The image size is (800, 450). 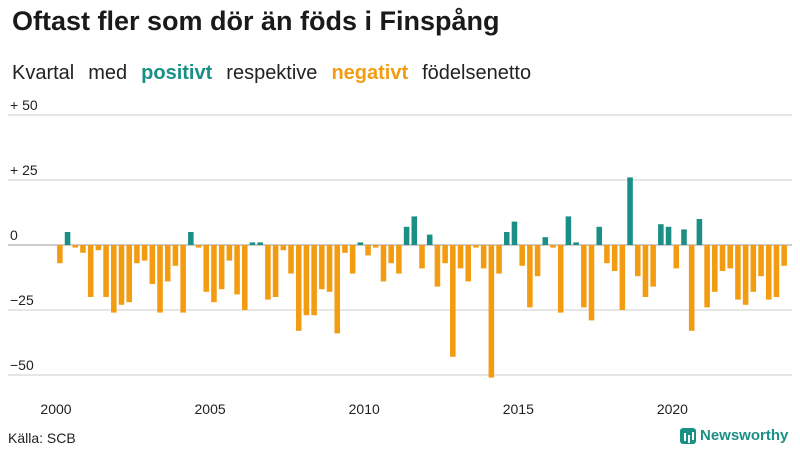 I want to click on source-note: Källa: SCB, so click(x=42, y=438).